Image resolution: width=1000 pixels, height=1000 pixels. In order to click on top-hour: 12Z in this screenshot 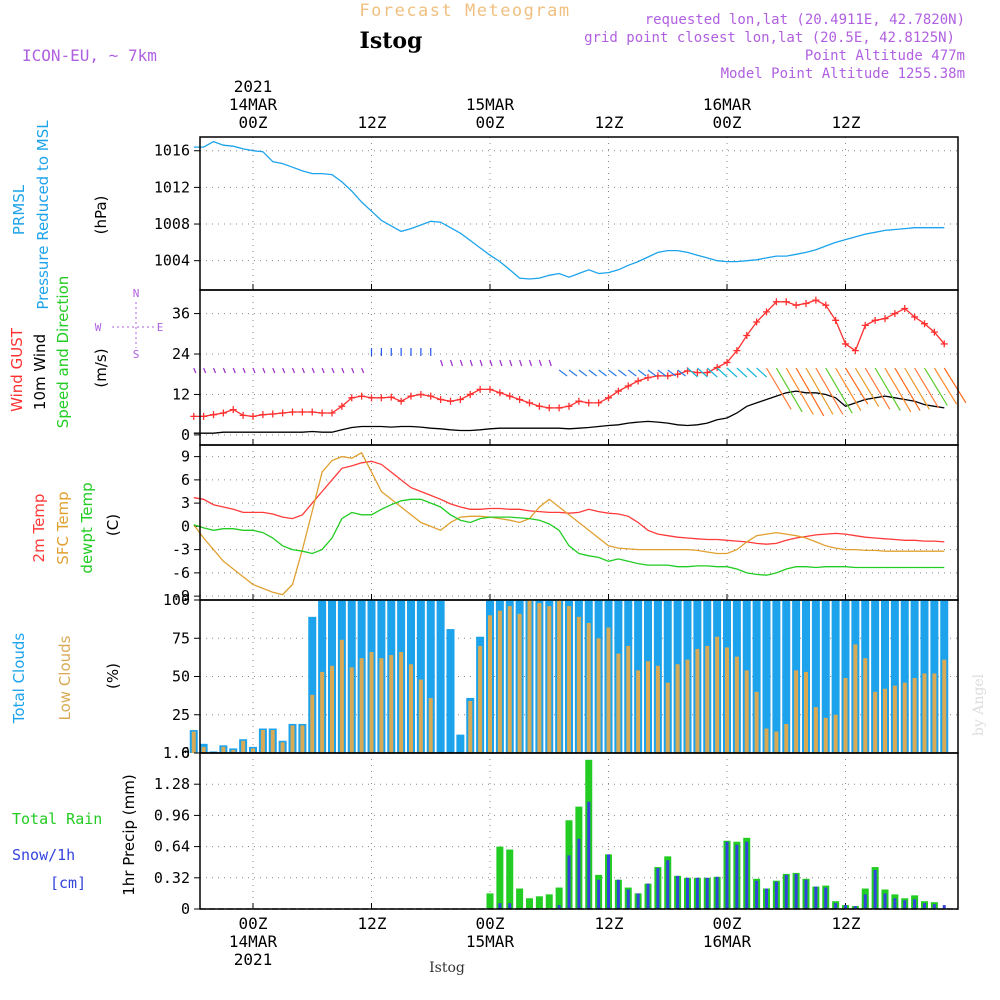, I will do `click(846, 122)`.